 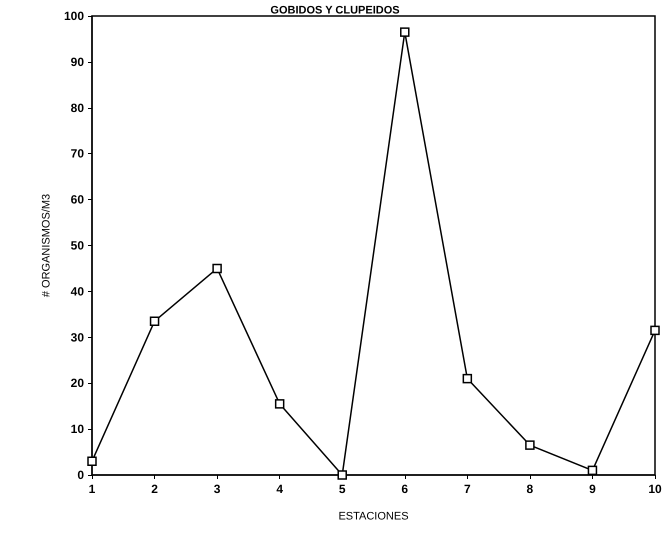 What do you see at coordinates (77, 383) in the screenshot?
I see `y-tick-label: 20` at bounding box center [77, 383].